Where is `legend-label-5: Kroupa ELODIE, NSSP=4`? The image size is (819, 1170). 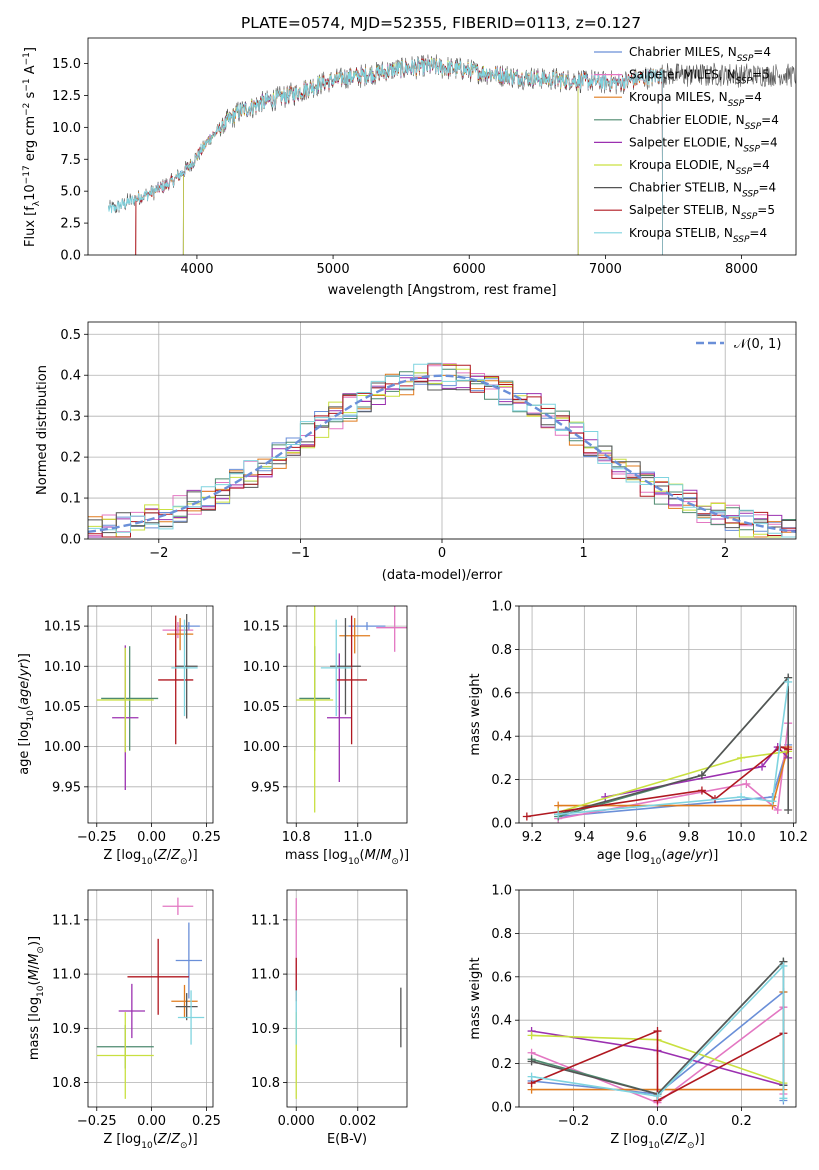
legend-label-5: Kroupa ELODIE, NSSP=4 is located at coordinates (699, 167).